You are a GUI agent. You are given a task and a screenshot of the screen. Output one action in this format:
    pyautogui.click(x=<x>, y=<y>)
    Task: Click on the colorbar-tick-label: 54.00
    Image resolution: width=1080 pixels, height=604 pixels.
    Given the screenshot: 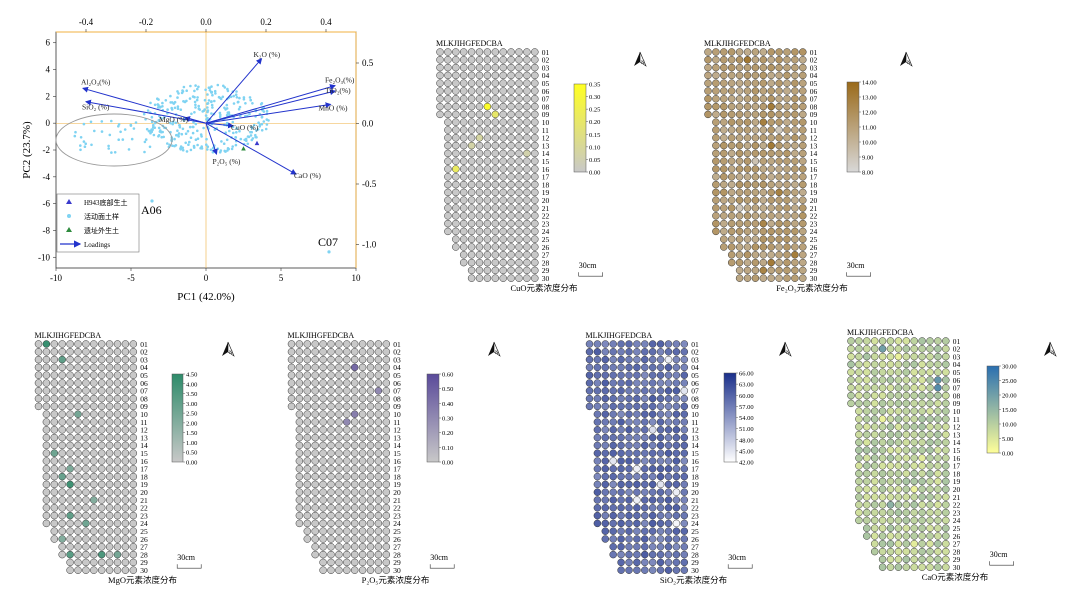 What is the action you would take?
    pyautogui.click(x=746, y=418)
    